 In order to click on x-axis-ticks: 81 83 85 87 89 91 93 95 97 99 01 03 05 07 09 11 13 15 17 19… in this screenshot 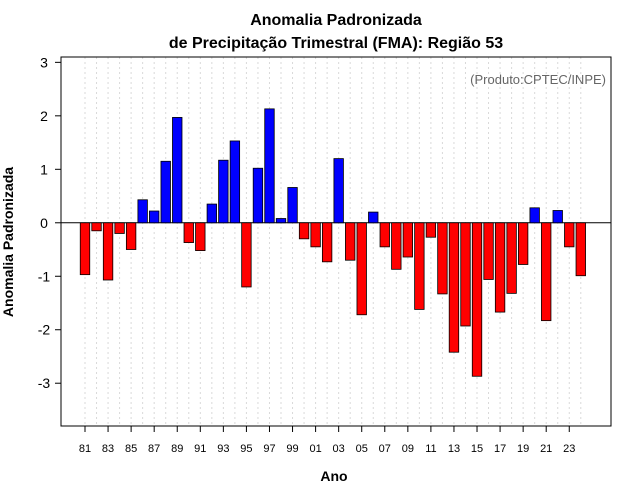, I will do `click(327, 440)`.